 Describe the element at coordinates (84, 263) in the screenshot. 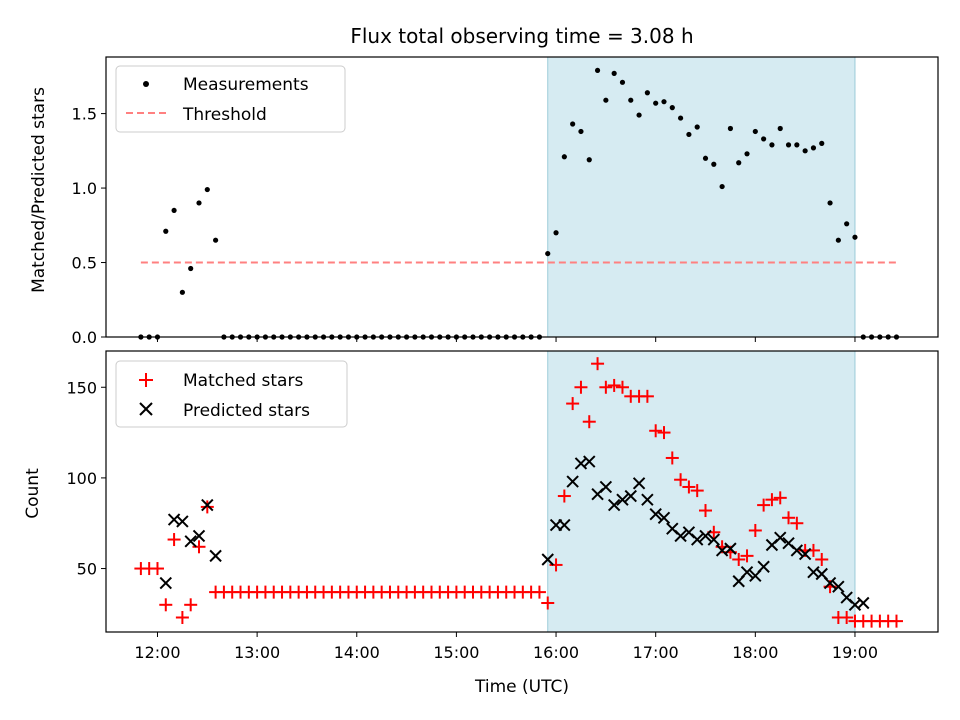

I see `top-y-tick-label: 0.5` at that location.